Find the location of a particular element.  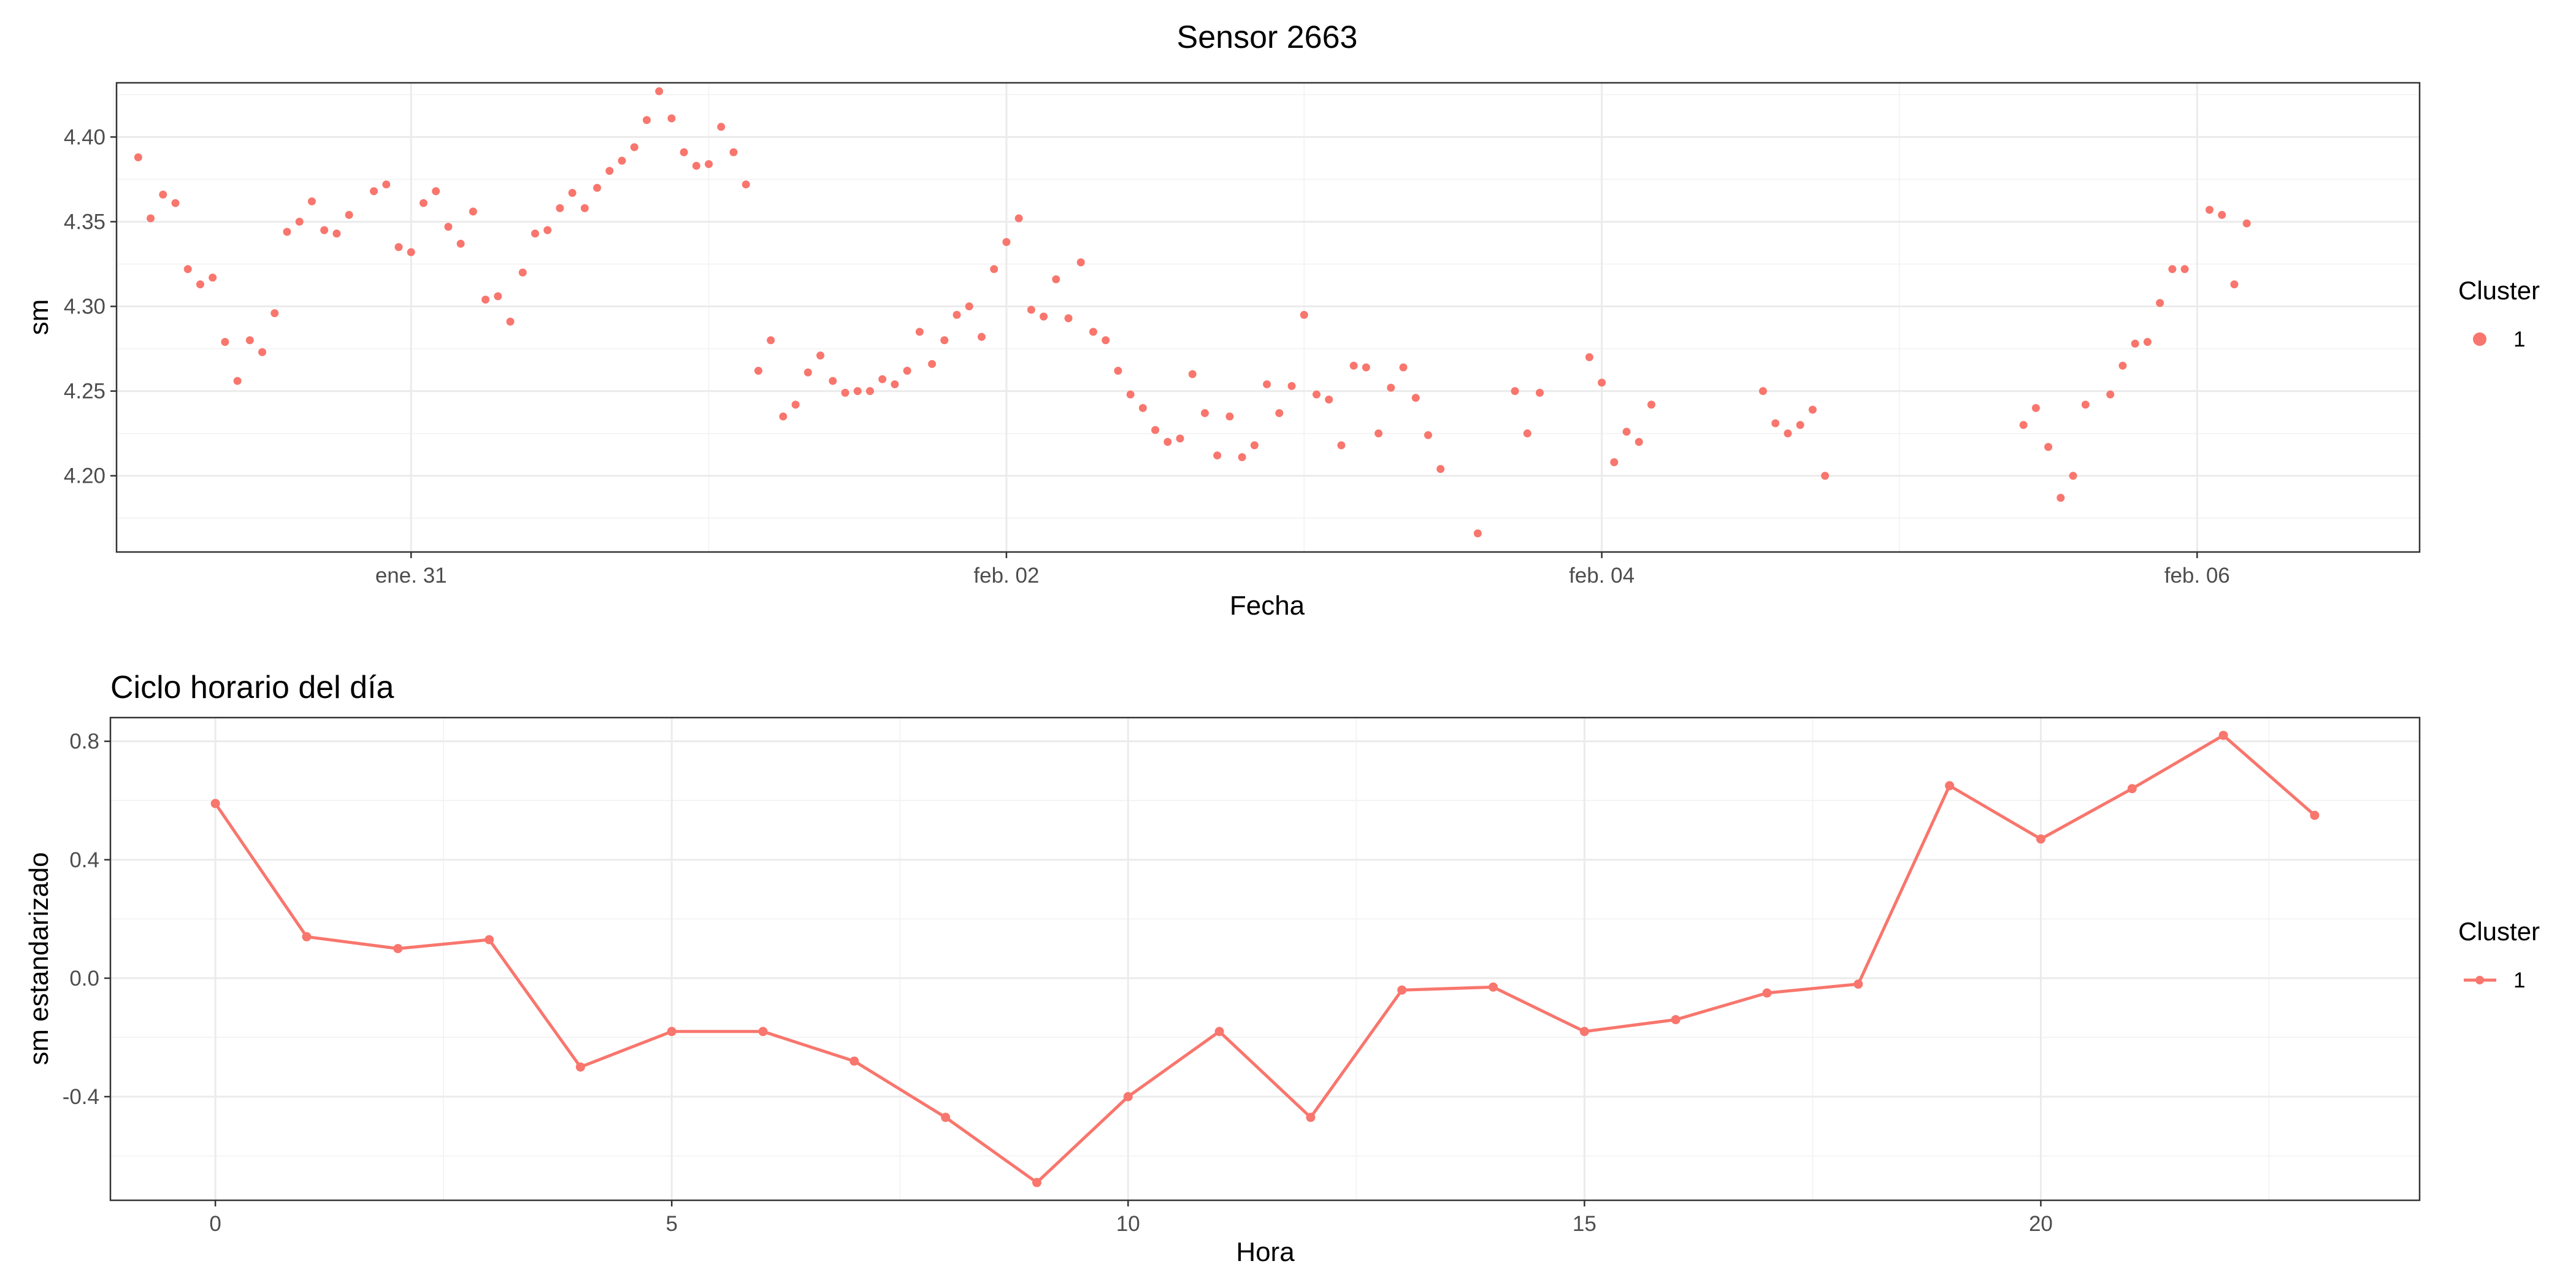

hourly-x-tick-label: 20 is located at coordinates (2041, 1224).